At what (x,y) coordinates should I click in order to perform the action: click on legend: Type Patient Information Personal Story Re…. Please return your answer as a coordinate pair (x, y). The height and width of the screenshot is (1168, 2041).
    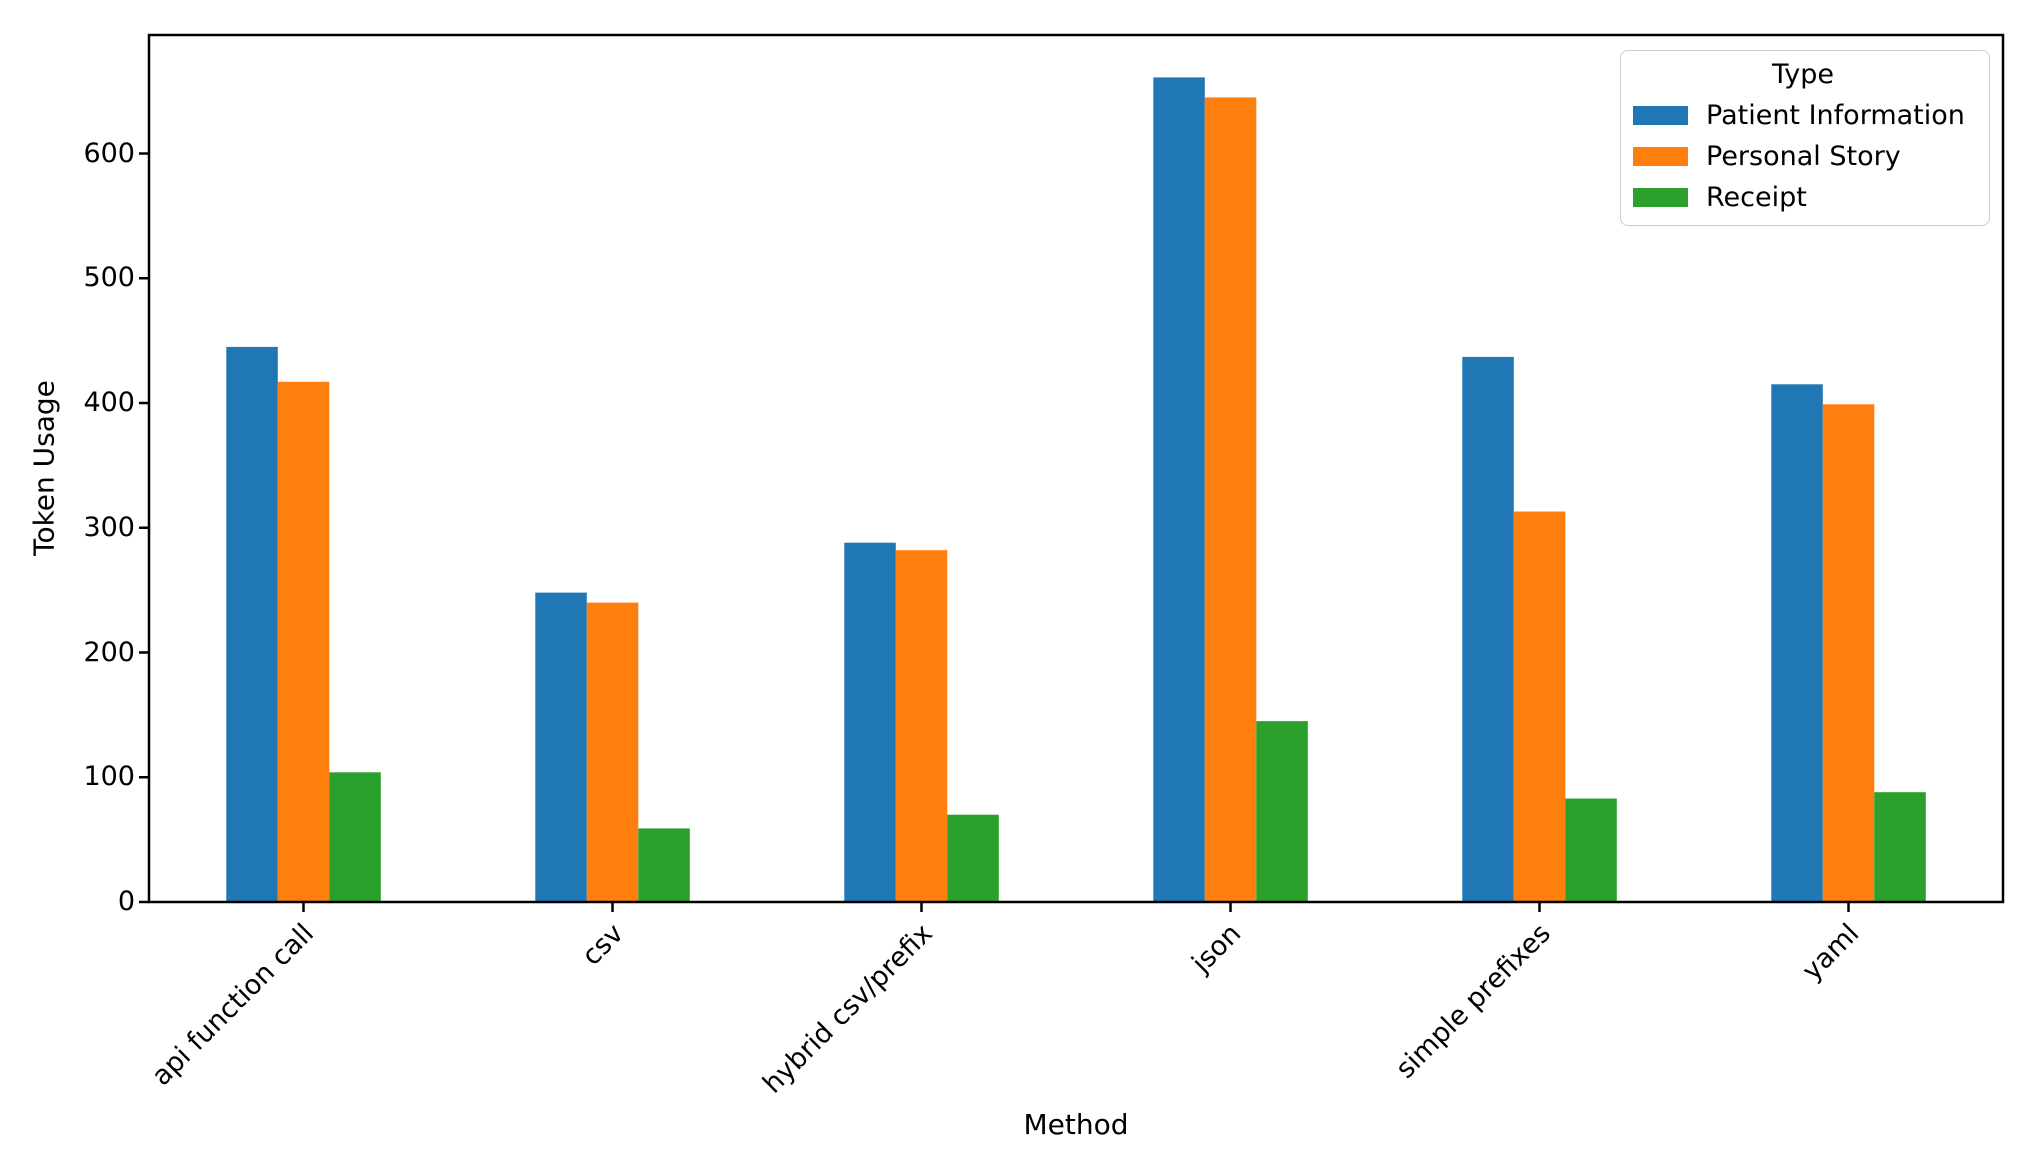
    Looking at the image, I should click on (1805, 138).